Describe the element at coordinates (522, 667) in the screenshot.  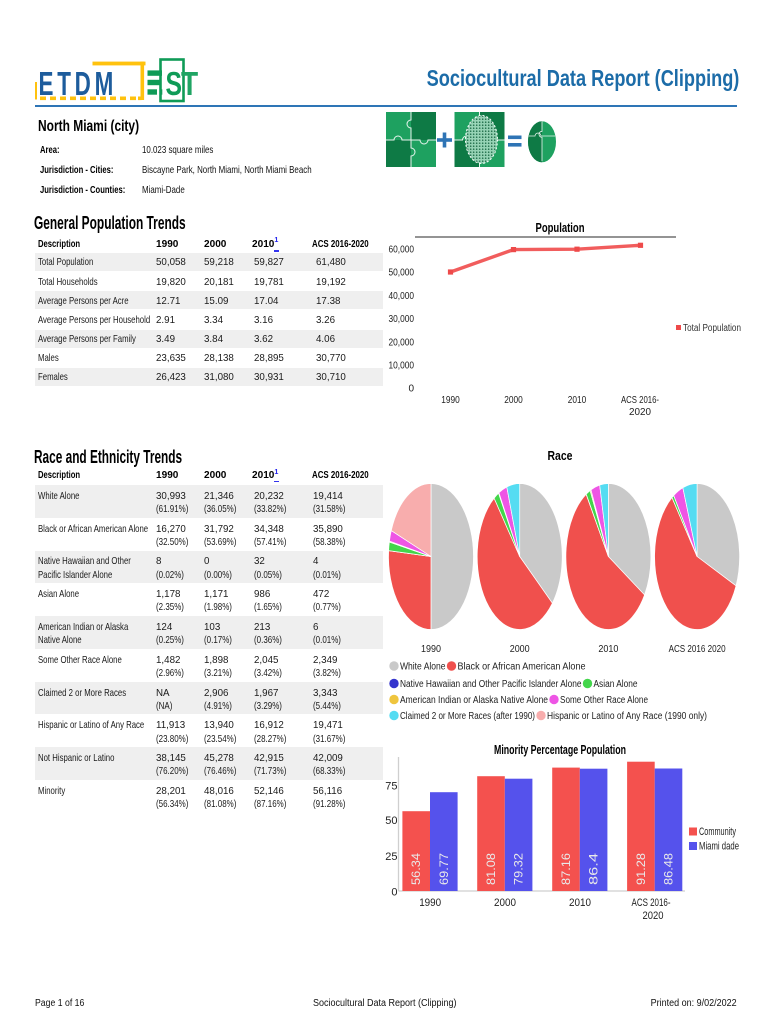
I see `svg-text:Black or African American Alon: Black or African American Alone` at that location.